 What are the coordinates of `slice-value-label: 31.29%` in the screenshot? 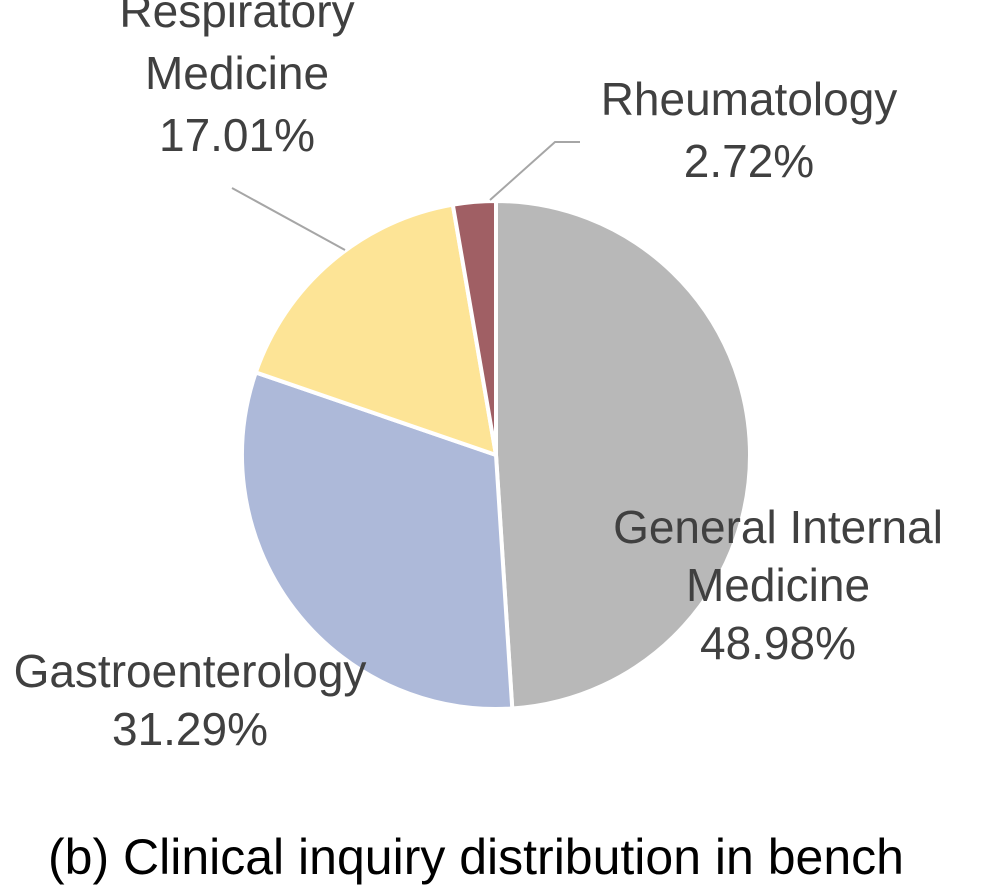 It's located at (190, 729).